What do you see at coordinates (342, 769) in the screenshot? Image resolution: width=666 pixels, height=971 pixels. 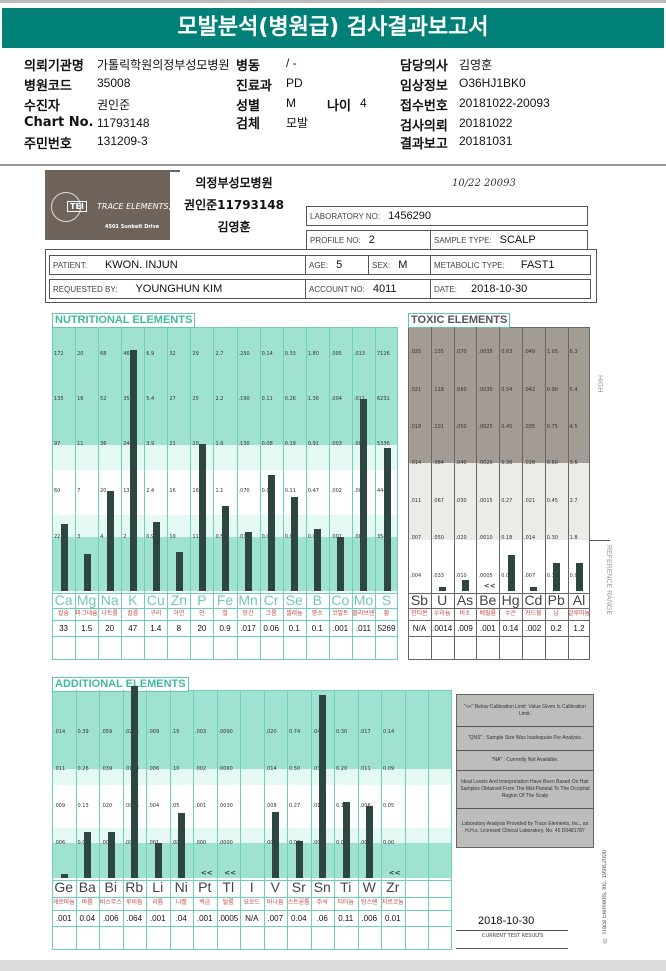 I see `scale-tick-label: 0.20` at bounding box center [342, 769].